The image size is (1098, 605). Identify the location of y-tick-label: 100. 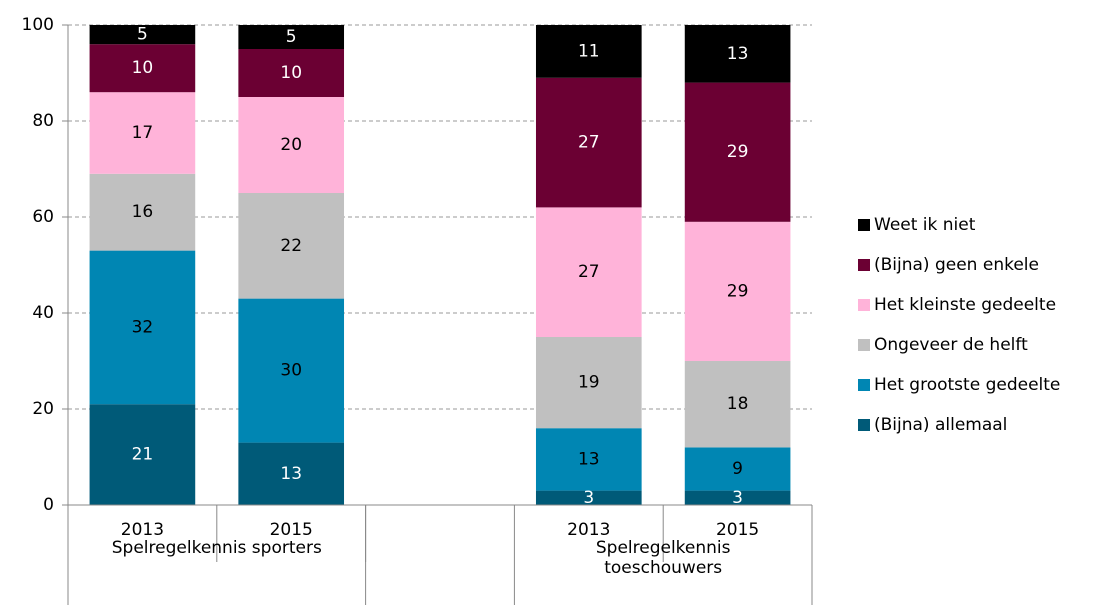
(38, 25).